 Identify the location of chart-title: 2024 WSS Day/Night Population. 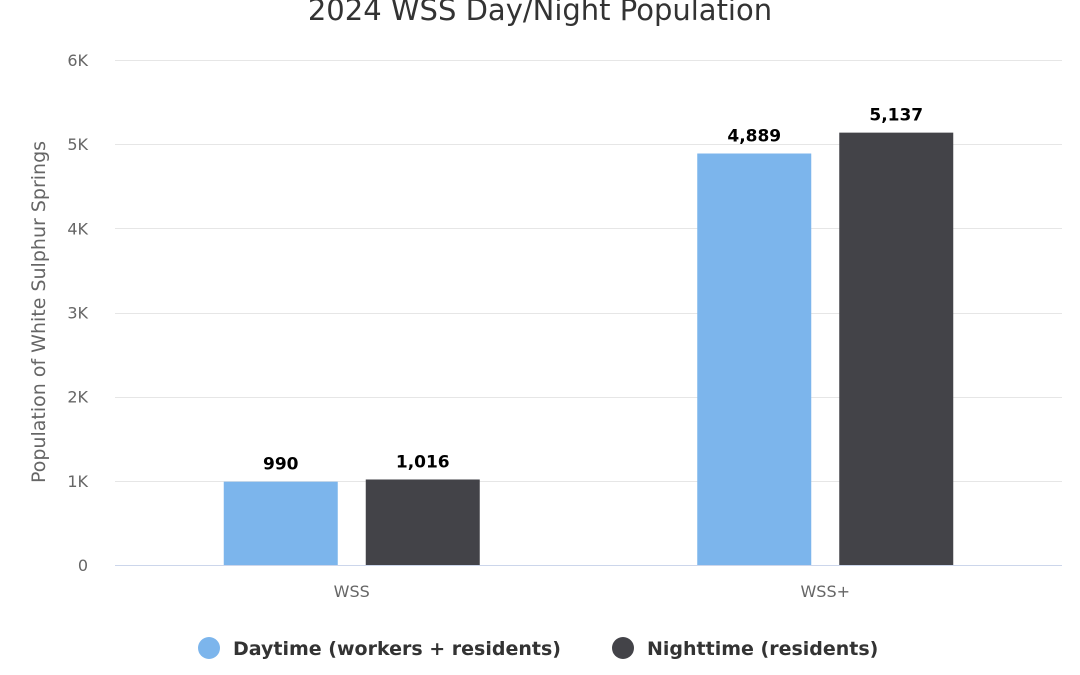
(540, 13).